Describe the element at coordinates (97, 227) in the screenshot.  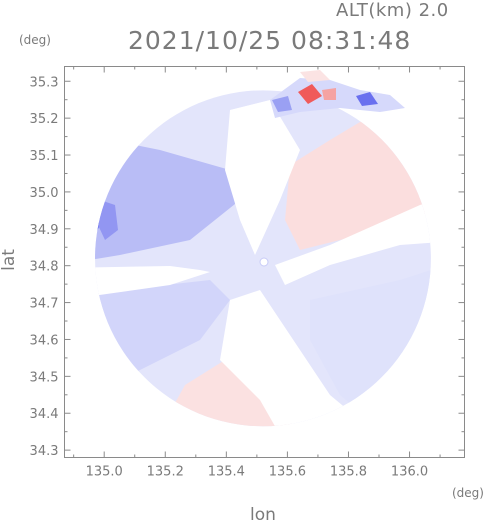
I see `west-strong-echo` at that location.